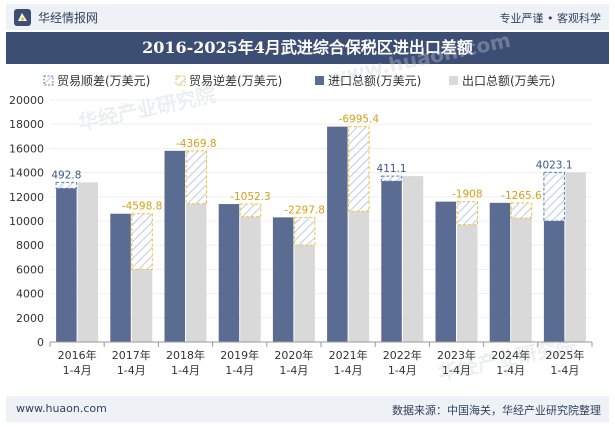 Image resolution: width=615 pixels, height=427 pixels. Describe the element at coordinates (374, 81) in the screenshot. I see `legend-label: 进口总额(万美元)` at that location.